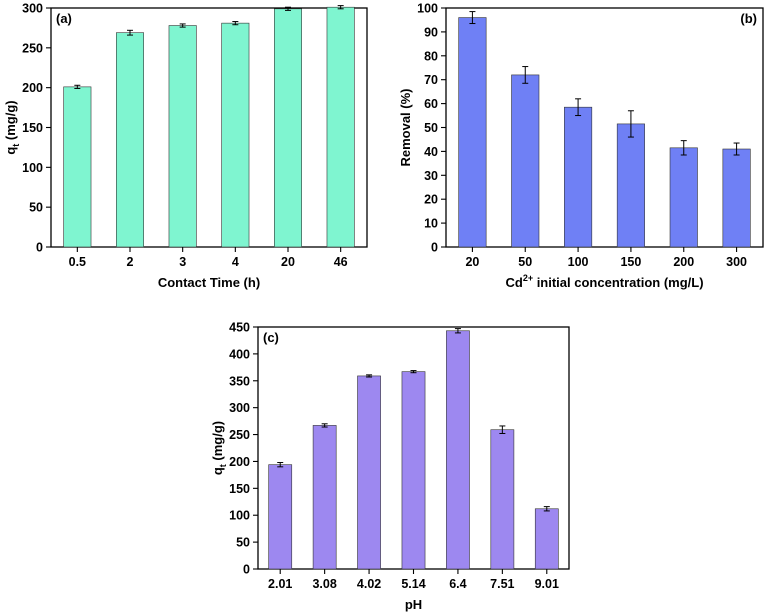 The width and height of the screenshot is (779, 616). What do you see at coordinates (130, 262) in the screenshot?
I see `x-tick-label: 2` at bounding box center [130, 262].